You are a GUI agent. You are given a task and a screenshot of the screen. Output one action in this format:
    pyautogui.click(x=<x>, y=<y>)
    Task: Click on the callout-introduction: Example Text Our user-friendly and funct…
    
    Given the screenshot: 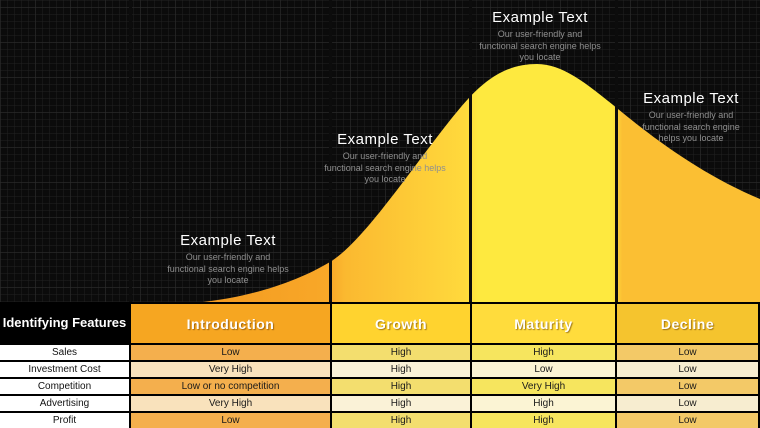 What is the action you would take?
    pyautogui.click(x=228, y=259)
    